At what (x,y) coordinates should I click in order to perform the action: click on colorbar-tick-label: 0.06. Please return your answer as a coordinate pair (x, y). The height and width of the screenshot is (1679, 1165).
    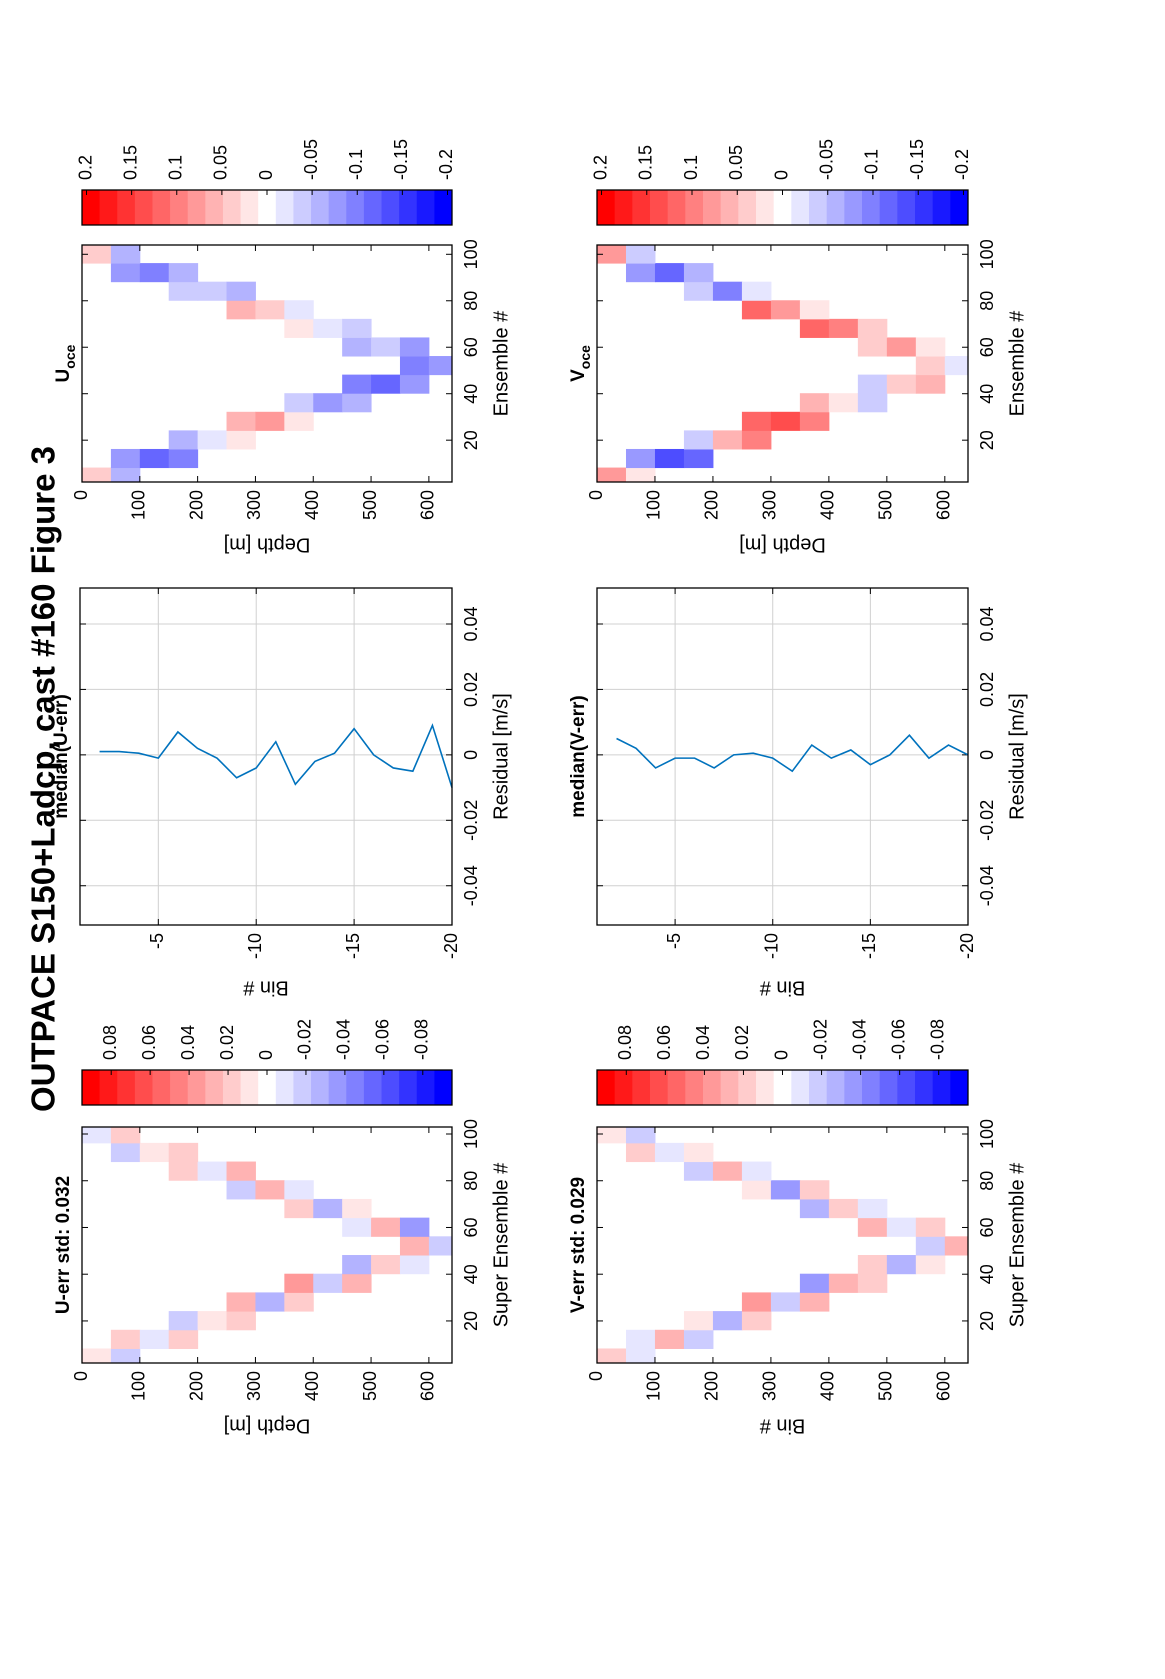
    Looking at the image, I should click on (149, 1042).